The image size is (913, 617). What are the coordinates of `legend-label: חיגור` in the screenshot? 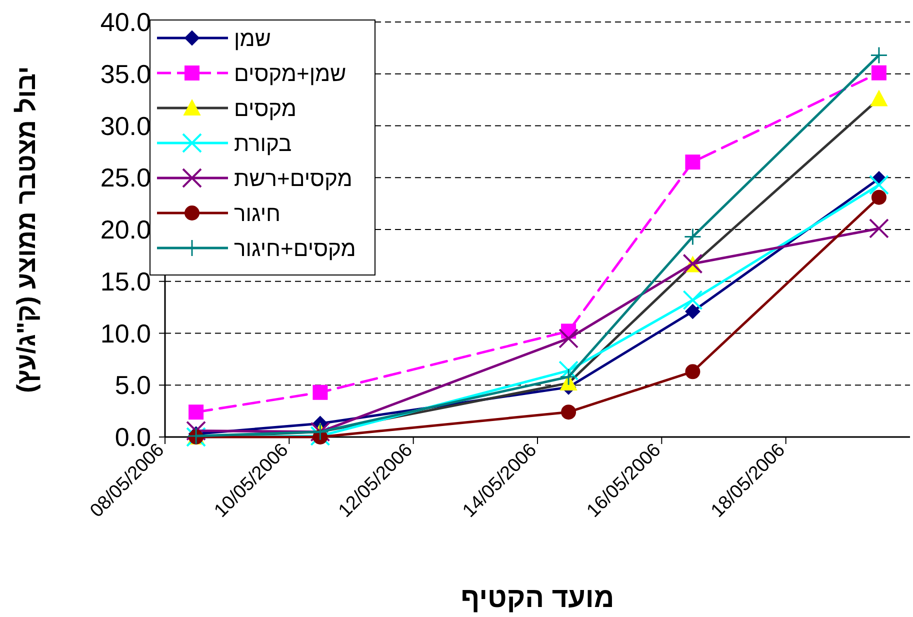 It's located at (257, 213).